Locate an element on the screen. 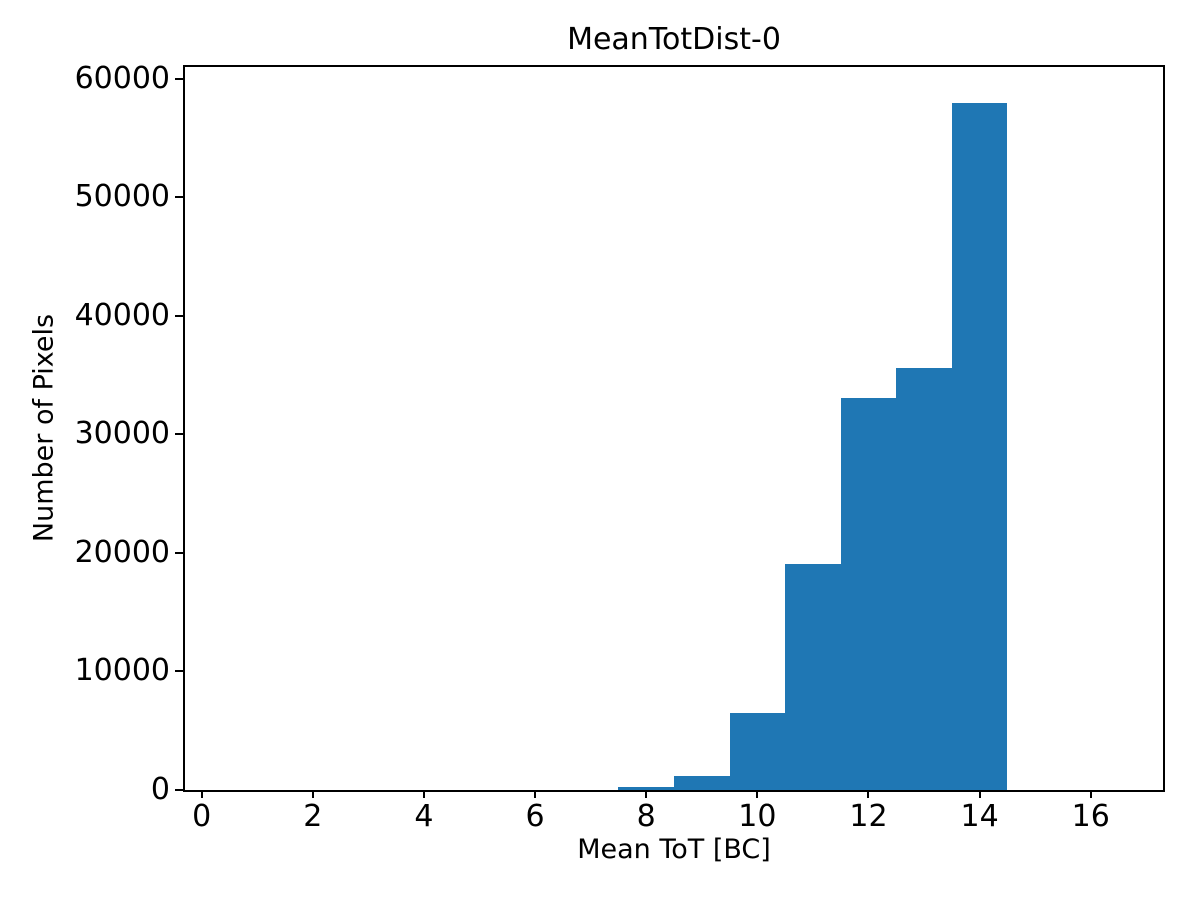  x-tick-label: 2 is located at coordinates (313, 816).